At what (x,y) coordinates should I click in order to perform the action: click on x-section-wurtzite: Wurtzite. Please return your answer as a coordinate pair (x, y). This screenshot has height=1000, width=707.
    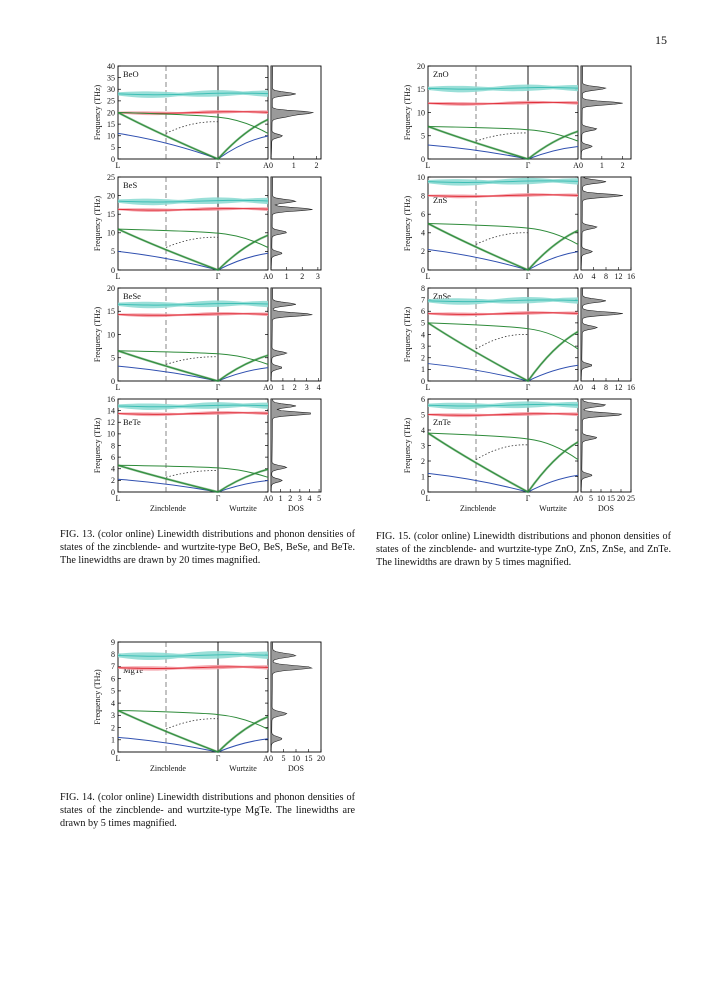
    Looking at the image, I should click on (243, 508).